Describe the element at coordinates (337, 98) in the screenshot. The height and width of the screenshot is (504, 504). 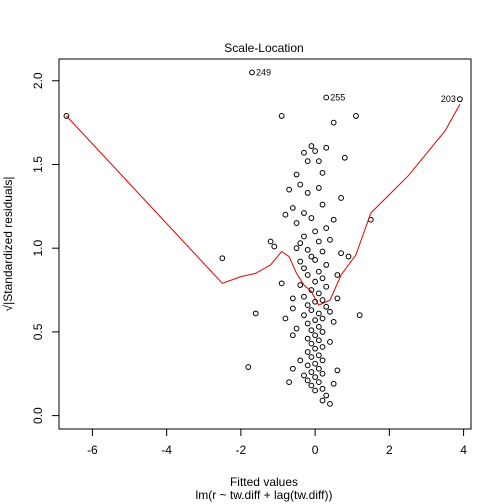
I see `point-label: 255` at that location.